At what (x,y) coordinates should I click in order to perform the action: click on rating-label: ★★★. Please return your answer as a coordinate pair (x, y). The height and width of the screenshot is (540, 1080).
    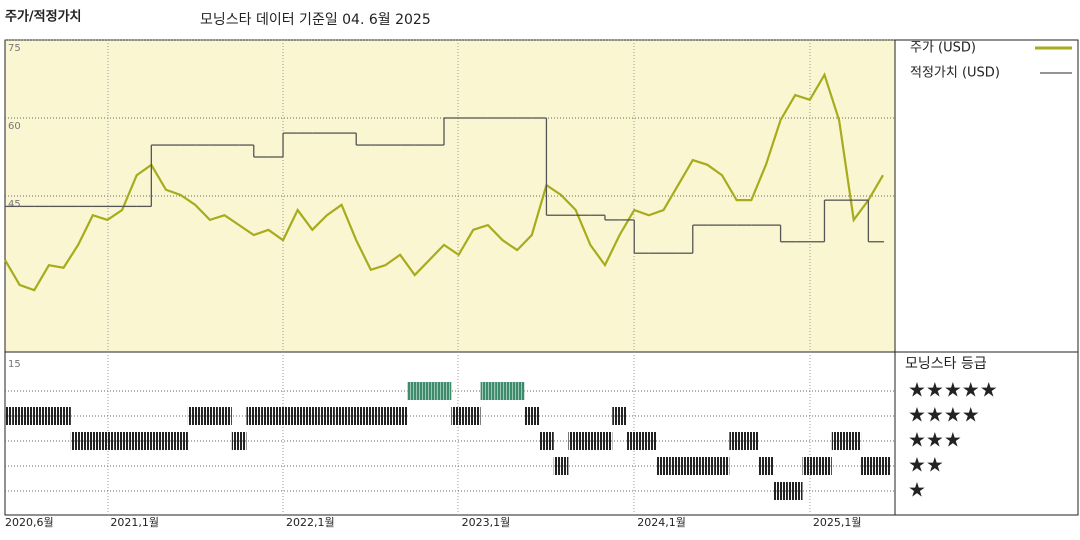
    Looking at the image, I should click on (935, 440).